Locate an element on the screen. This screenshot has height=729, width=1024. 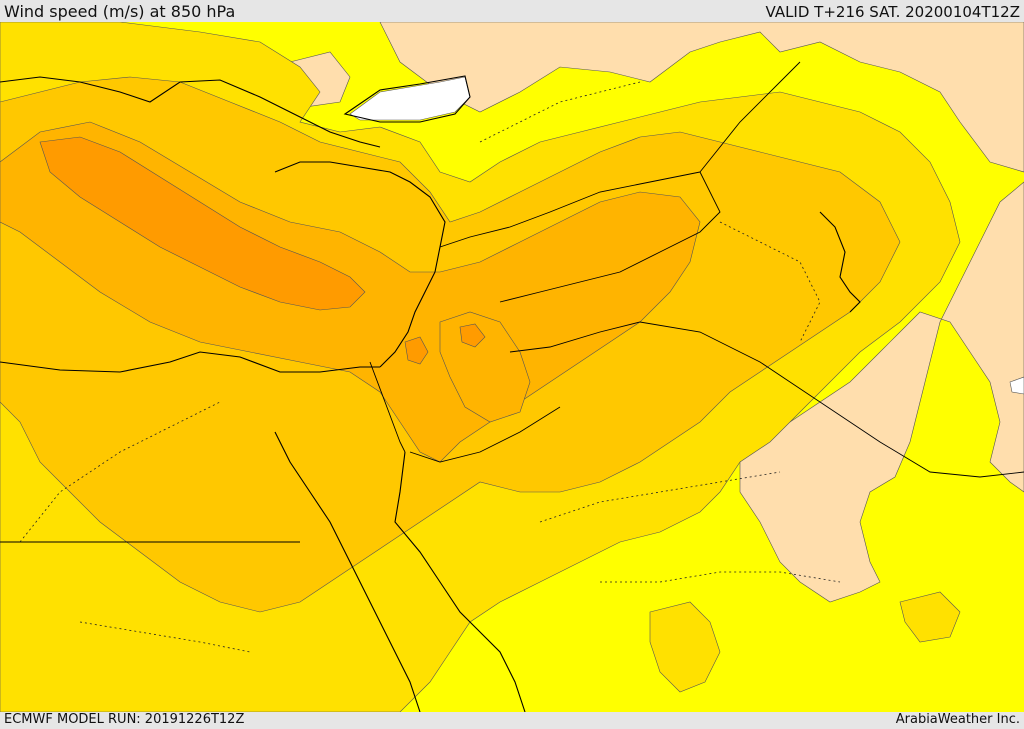
credit-label: ArabiaWeather Inc. is located at coordinates (957, 719).